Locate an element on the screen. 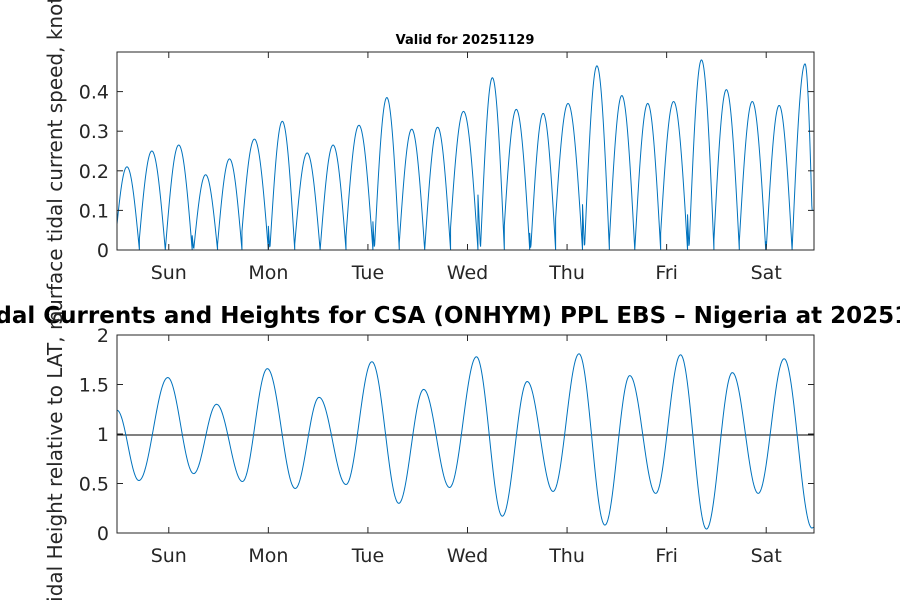 This screenshot has width=900, height=600. y-tick-label: 2 is located at coordinates (103, 336).